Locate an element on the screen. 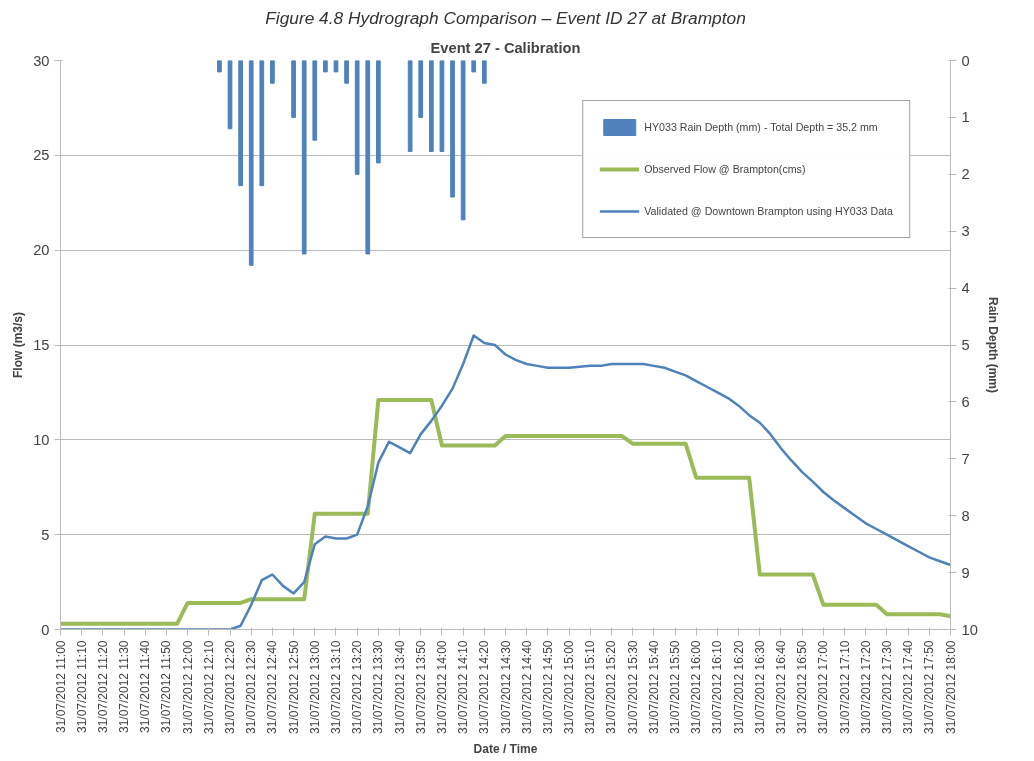 The image size is (1034, 761). y2-tick-label: 5 is located at coordinates (965, 345).